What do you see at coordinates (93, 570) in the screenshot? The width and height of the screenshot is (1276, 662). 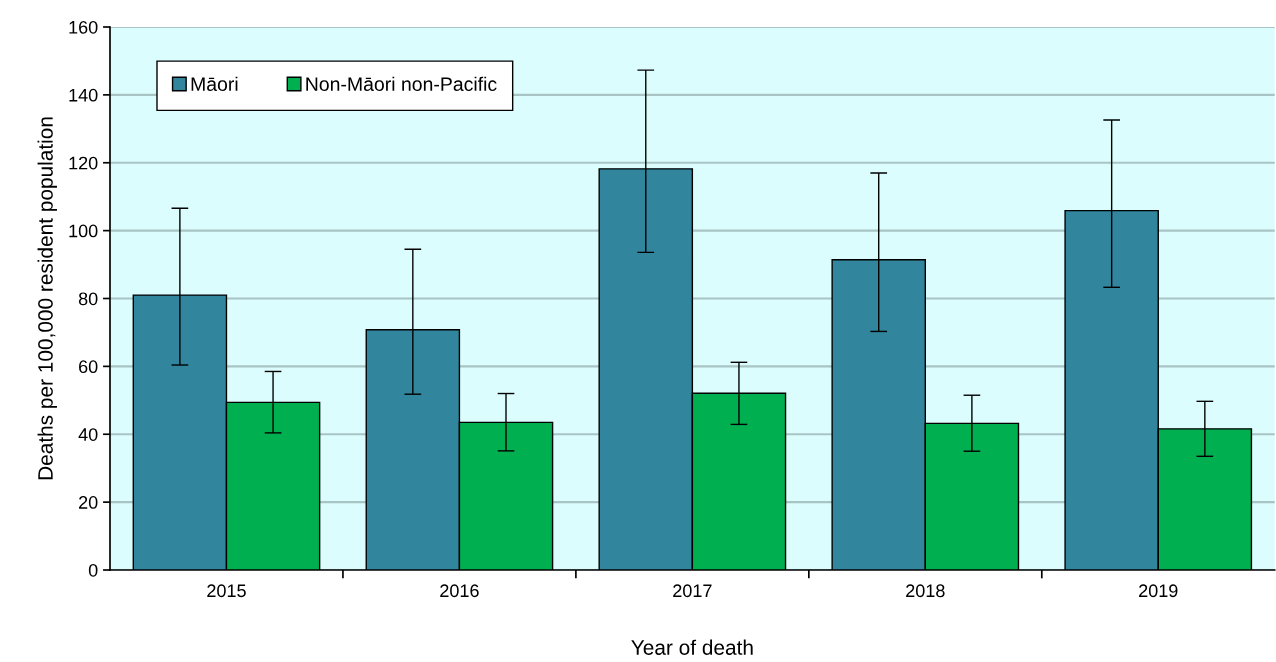 I see `y-tick-label: 0` at bounding box center [93, 570].